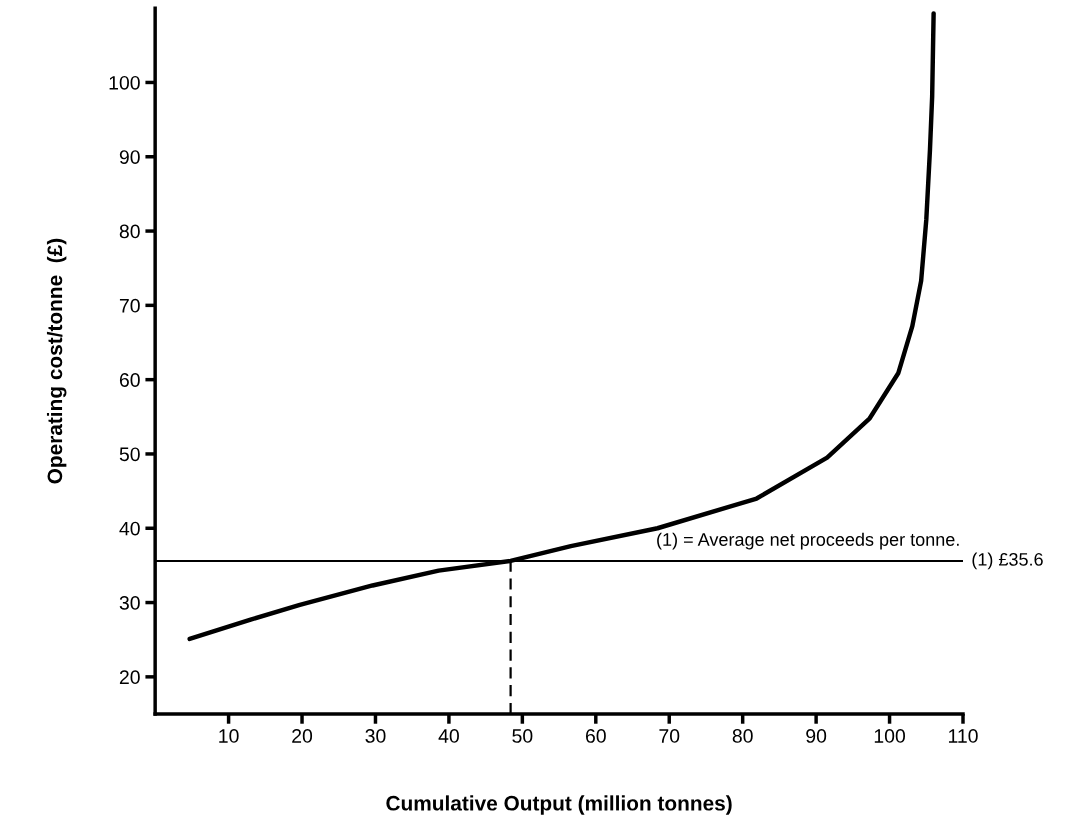 This screenshot has height=816, width=1070. Describe the element at coordinates (129, 454) in the screenshot. I see `y-tick-label: 50` at that location.